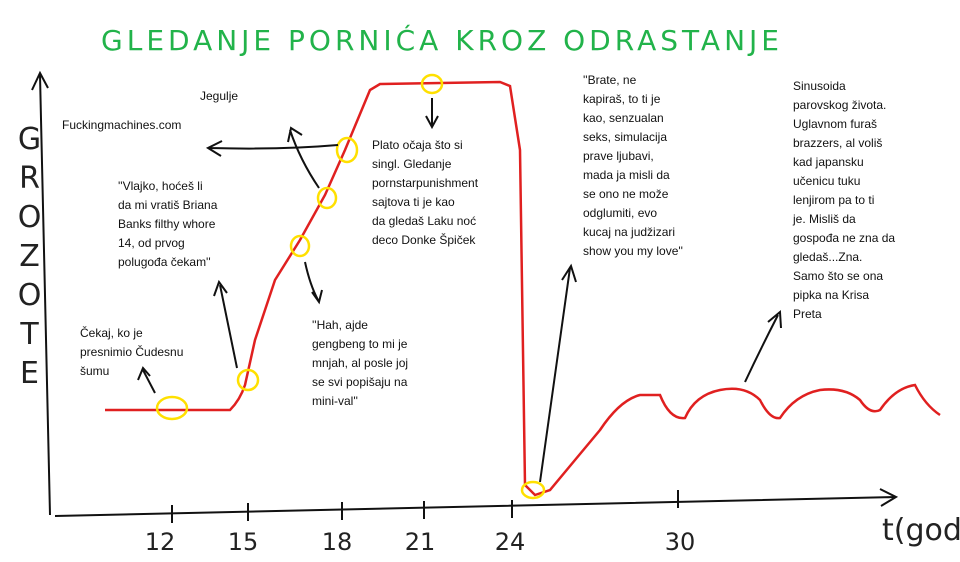  Describe the element at coordinates (626, 175) in the screenshot. I see `annotation-line: mada ja misli da` at that location.